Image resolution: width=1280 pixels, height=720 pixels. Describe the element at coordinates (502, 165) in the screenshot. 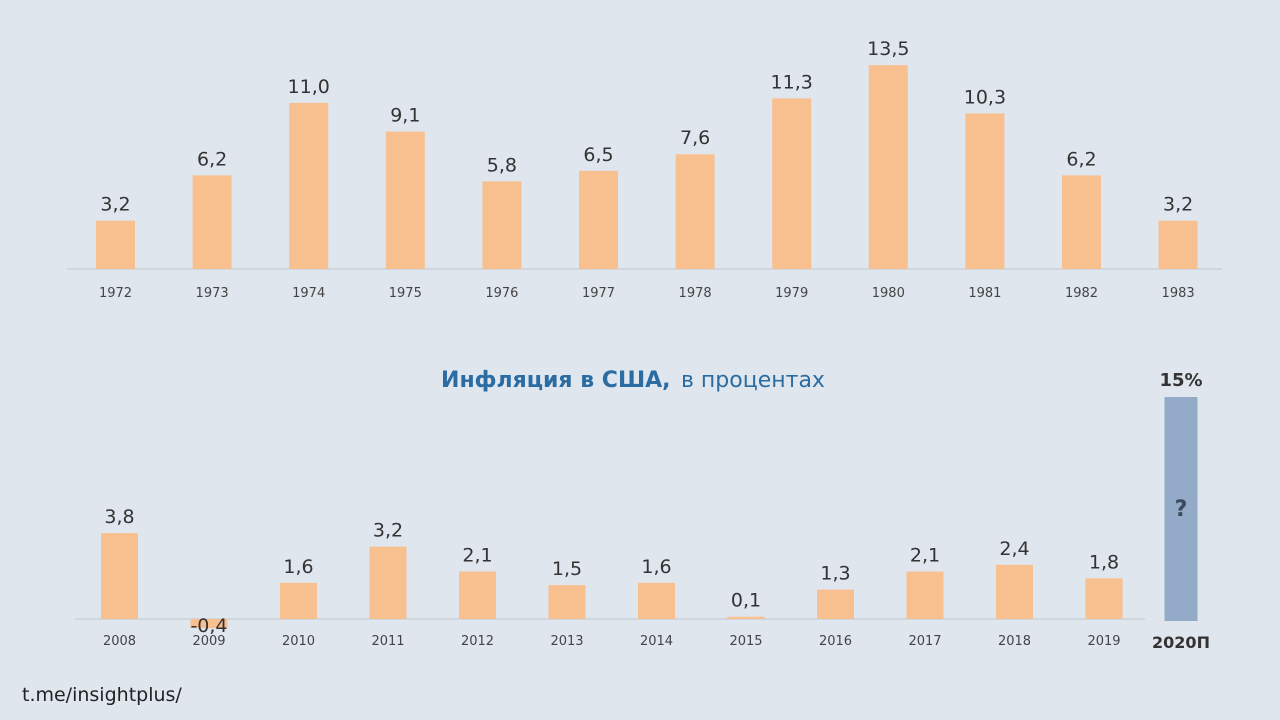

I see `value-label-1976: 5,8` at that location.